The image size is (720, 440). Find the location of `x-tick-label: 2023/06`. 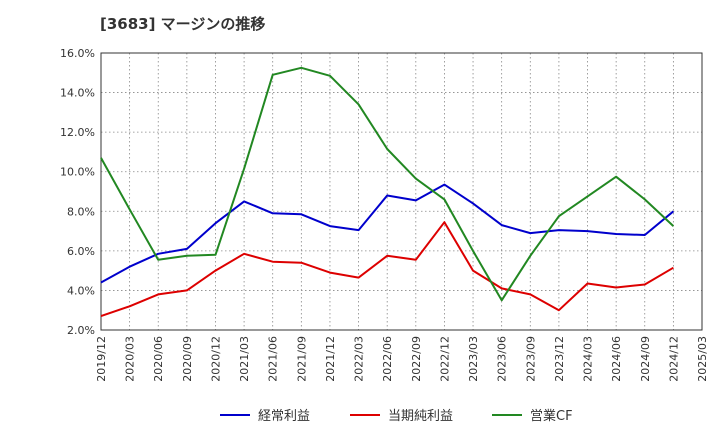

x-tick-label: 2023/06 is located at coordinates (502, 359).